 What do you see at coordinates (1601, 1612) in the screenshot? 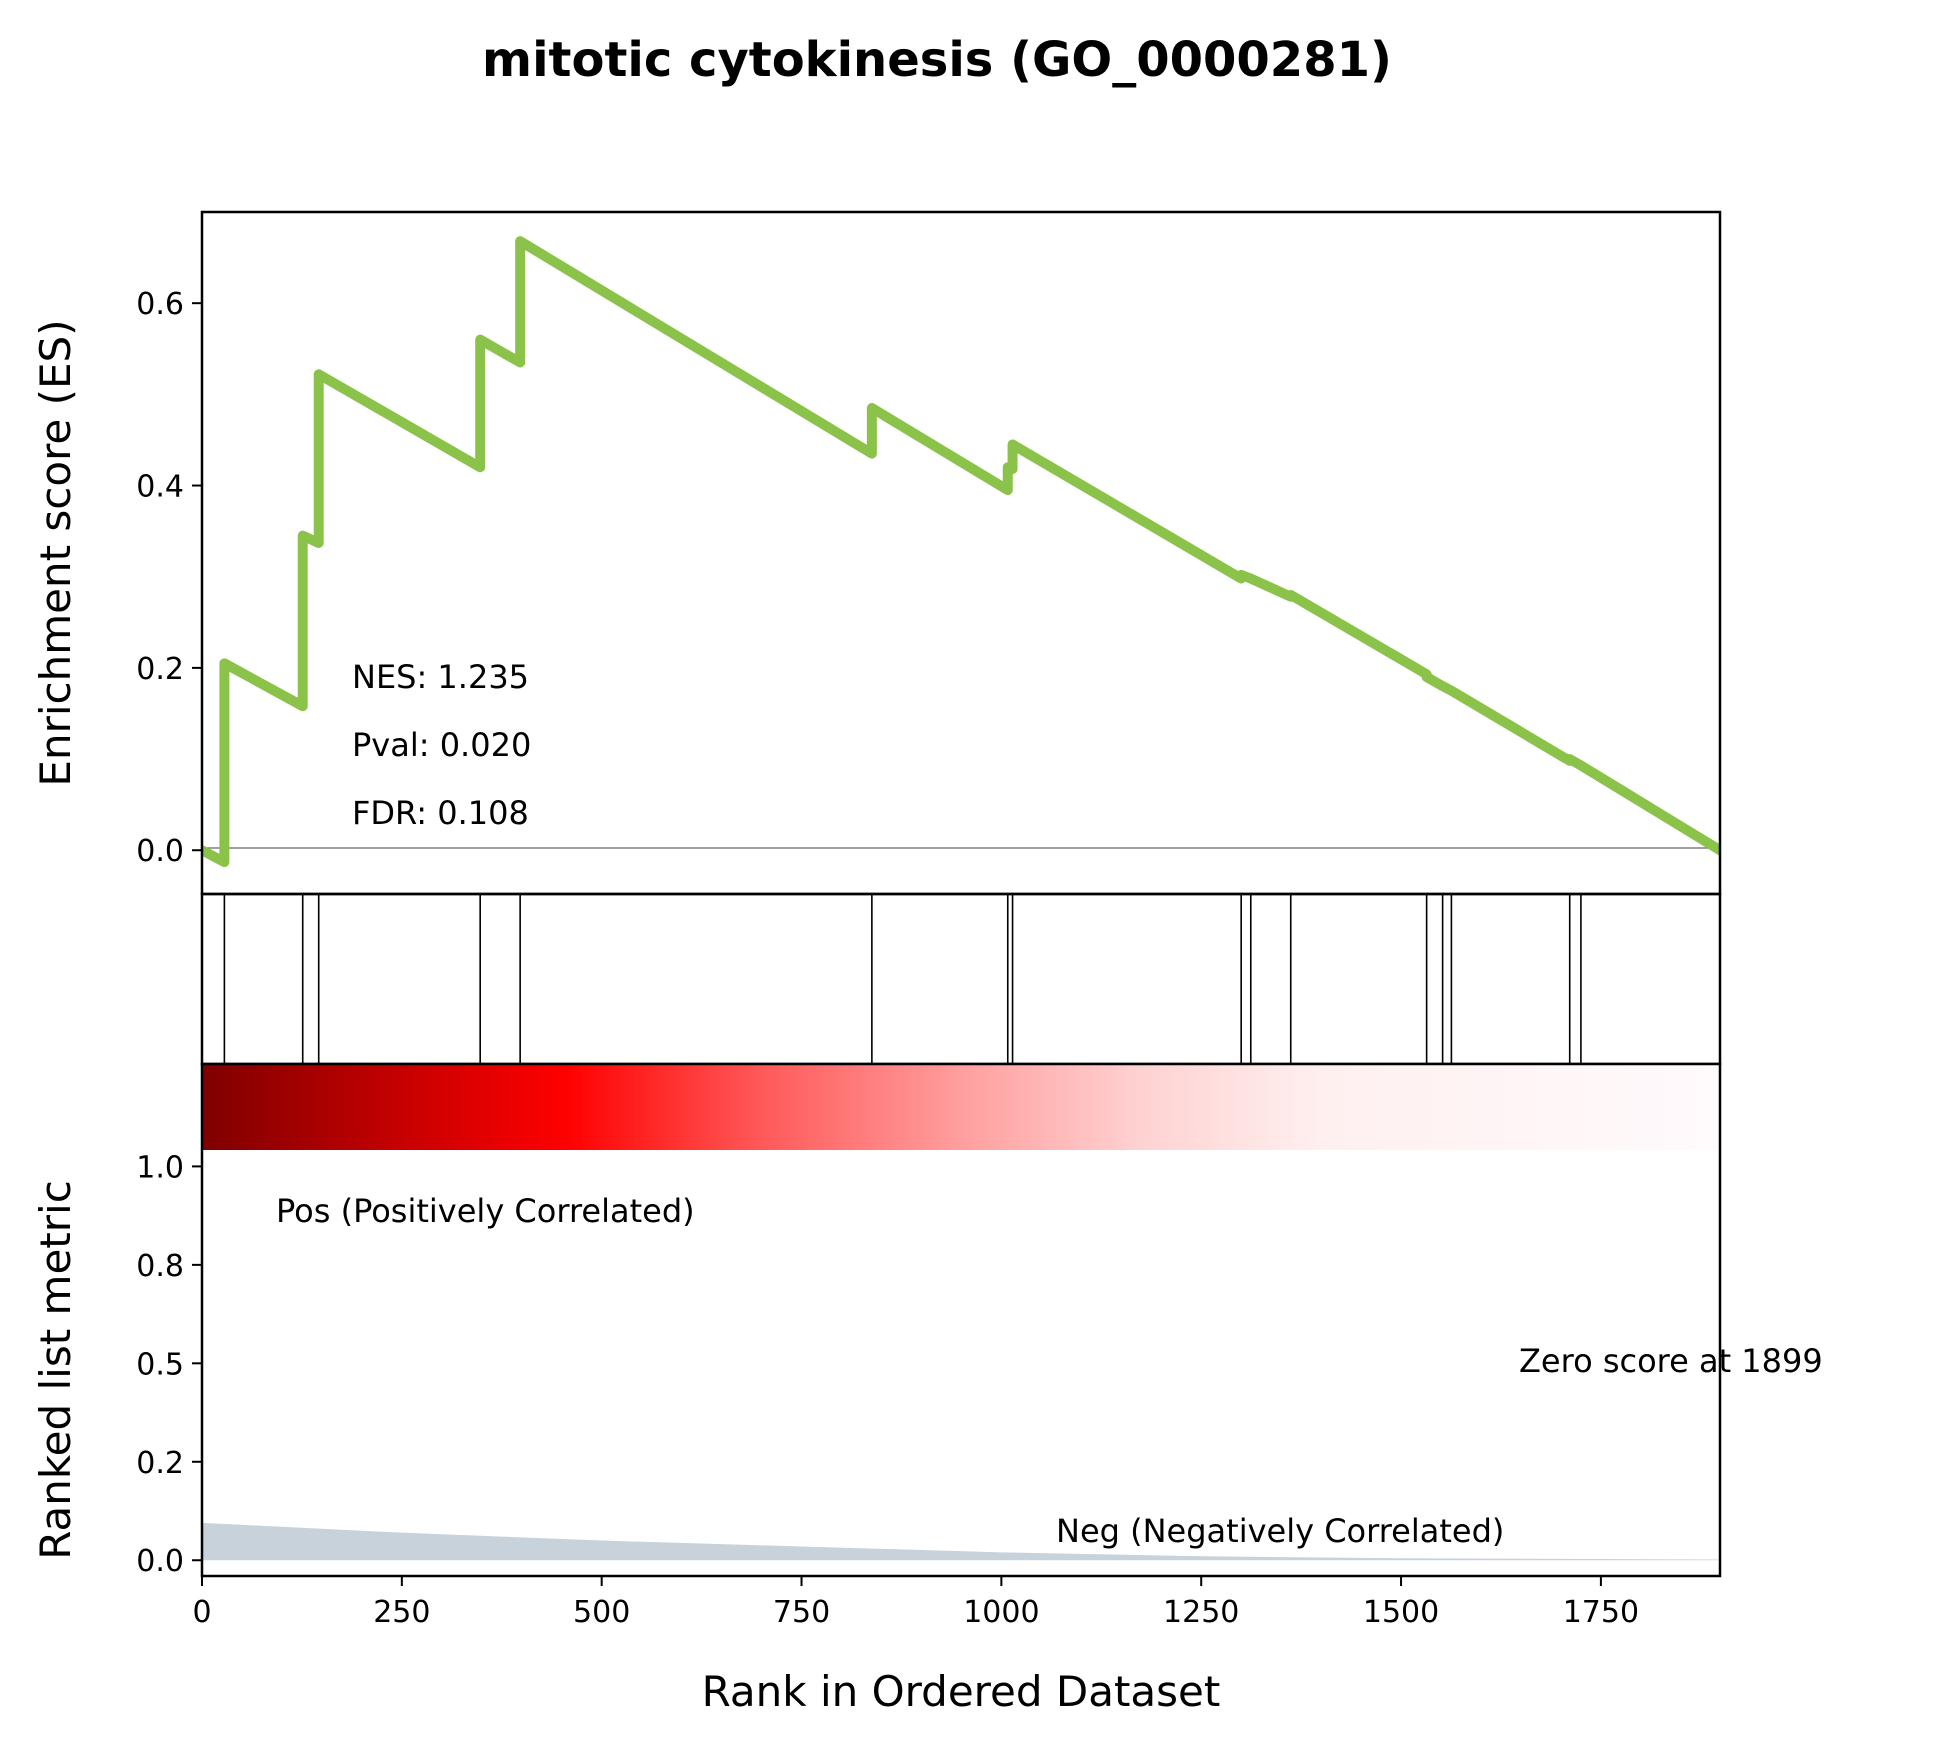
I see `x-tick-label: 1750` at bounding box center [1601, 1612].